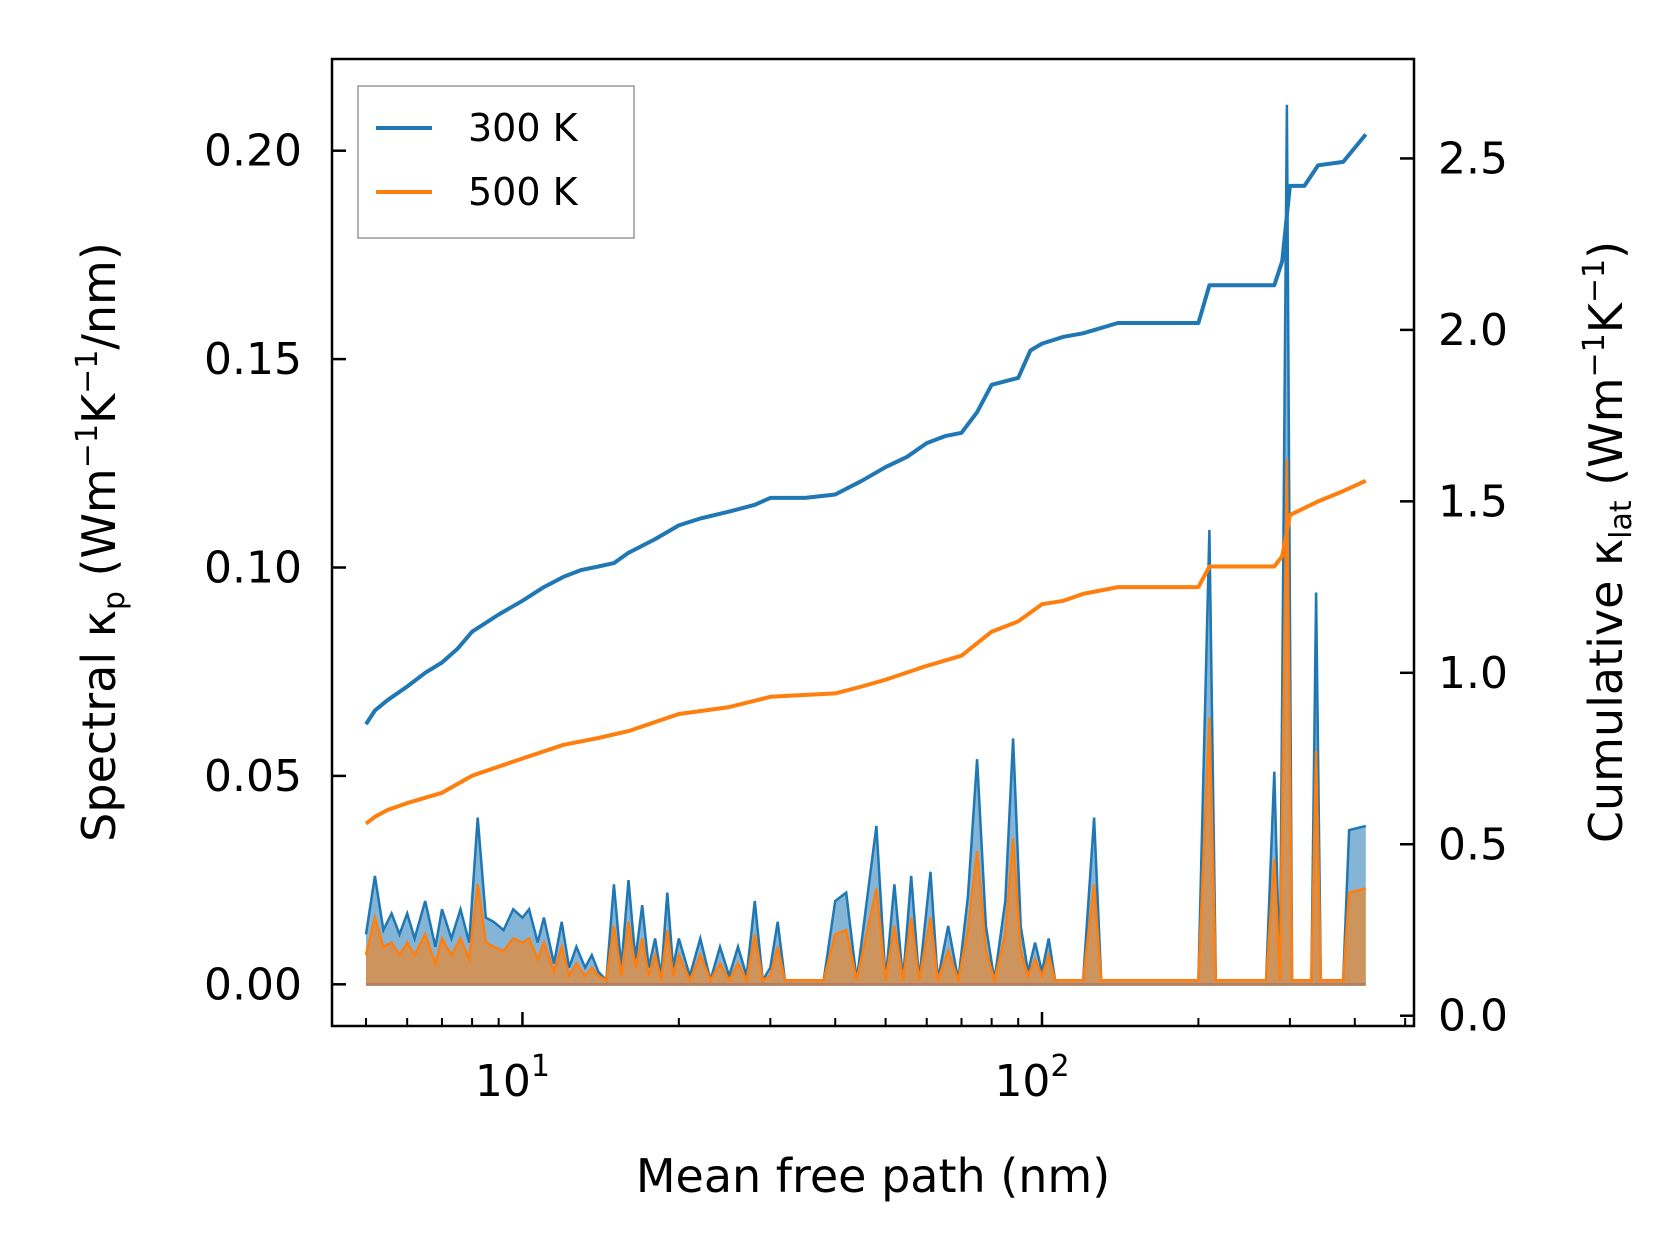 This screenshot has height=1254, width=1679. What do you see at coordinates (253, 359) in the screenshot?
I see `y-left-tick-label: 0.15` at bounding box center [253, 359].